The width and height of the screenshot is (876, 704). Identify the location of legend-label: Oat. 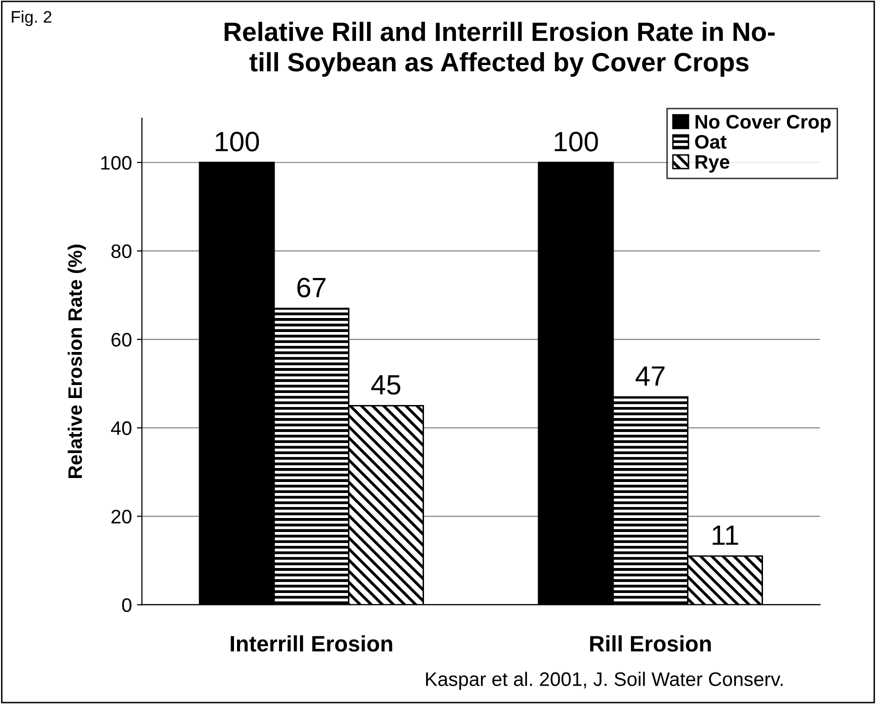
(710, 141).